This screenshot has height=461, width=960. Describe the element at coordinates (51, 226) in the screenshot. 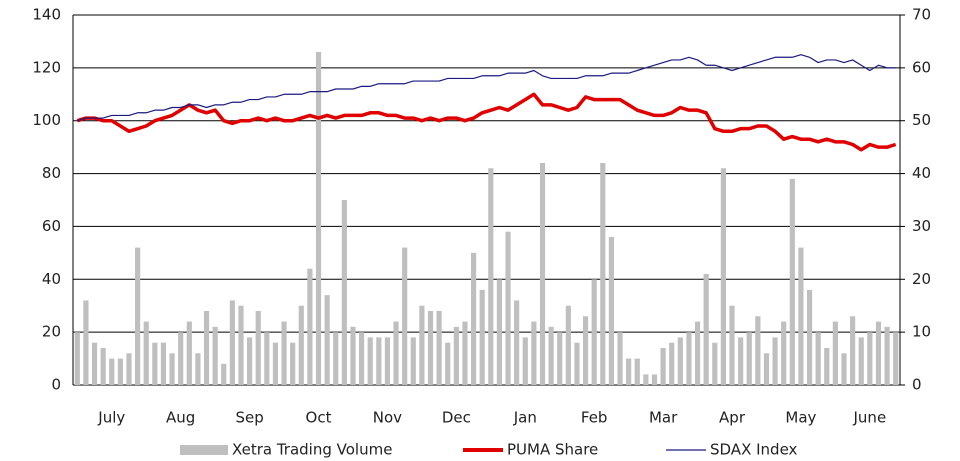

I see `y-tick-label: 60` at that location.